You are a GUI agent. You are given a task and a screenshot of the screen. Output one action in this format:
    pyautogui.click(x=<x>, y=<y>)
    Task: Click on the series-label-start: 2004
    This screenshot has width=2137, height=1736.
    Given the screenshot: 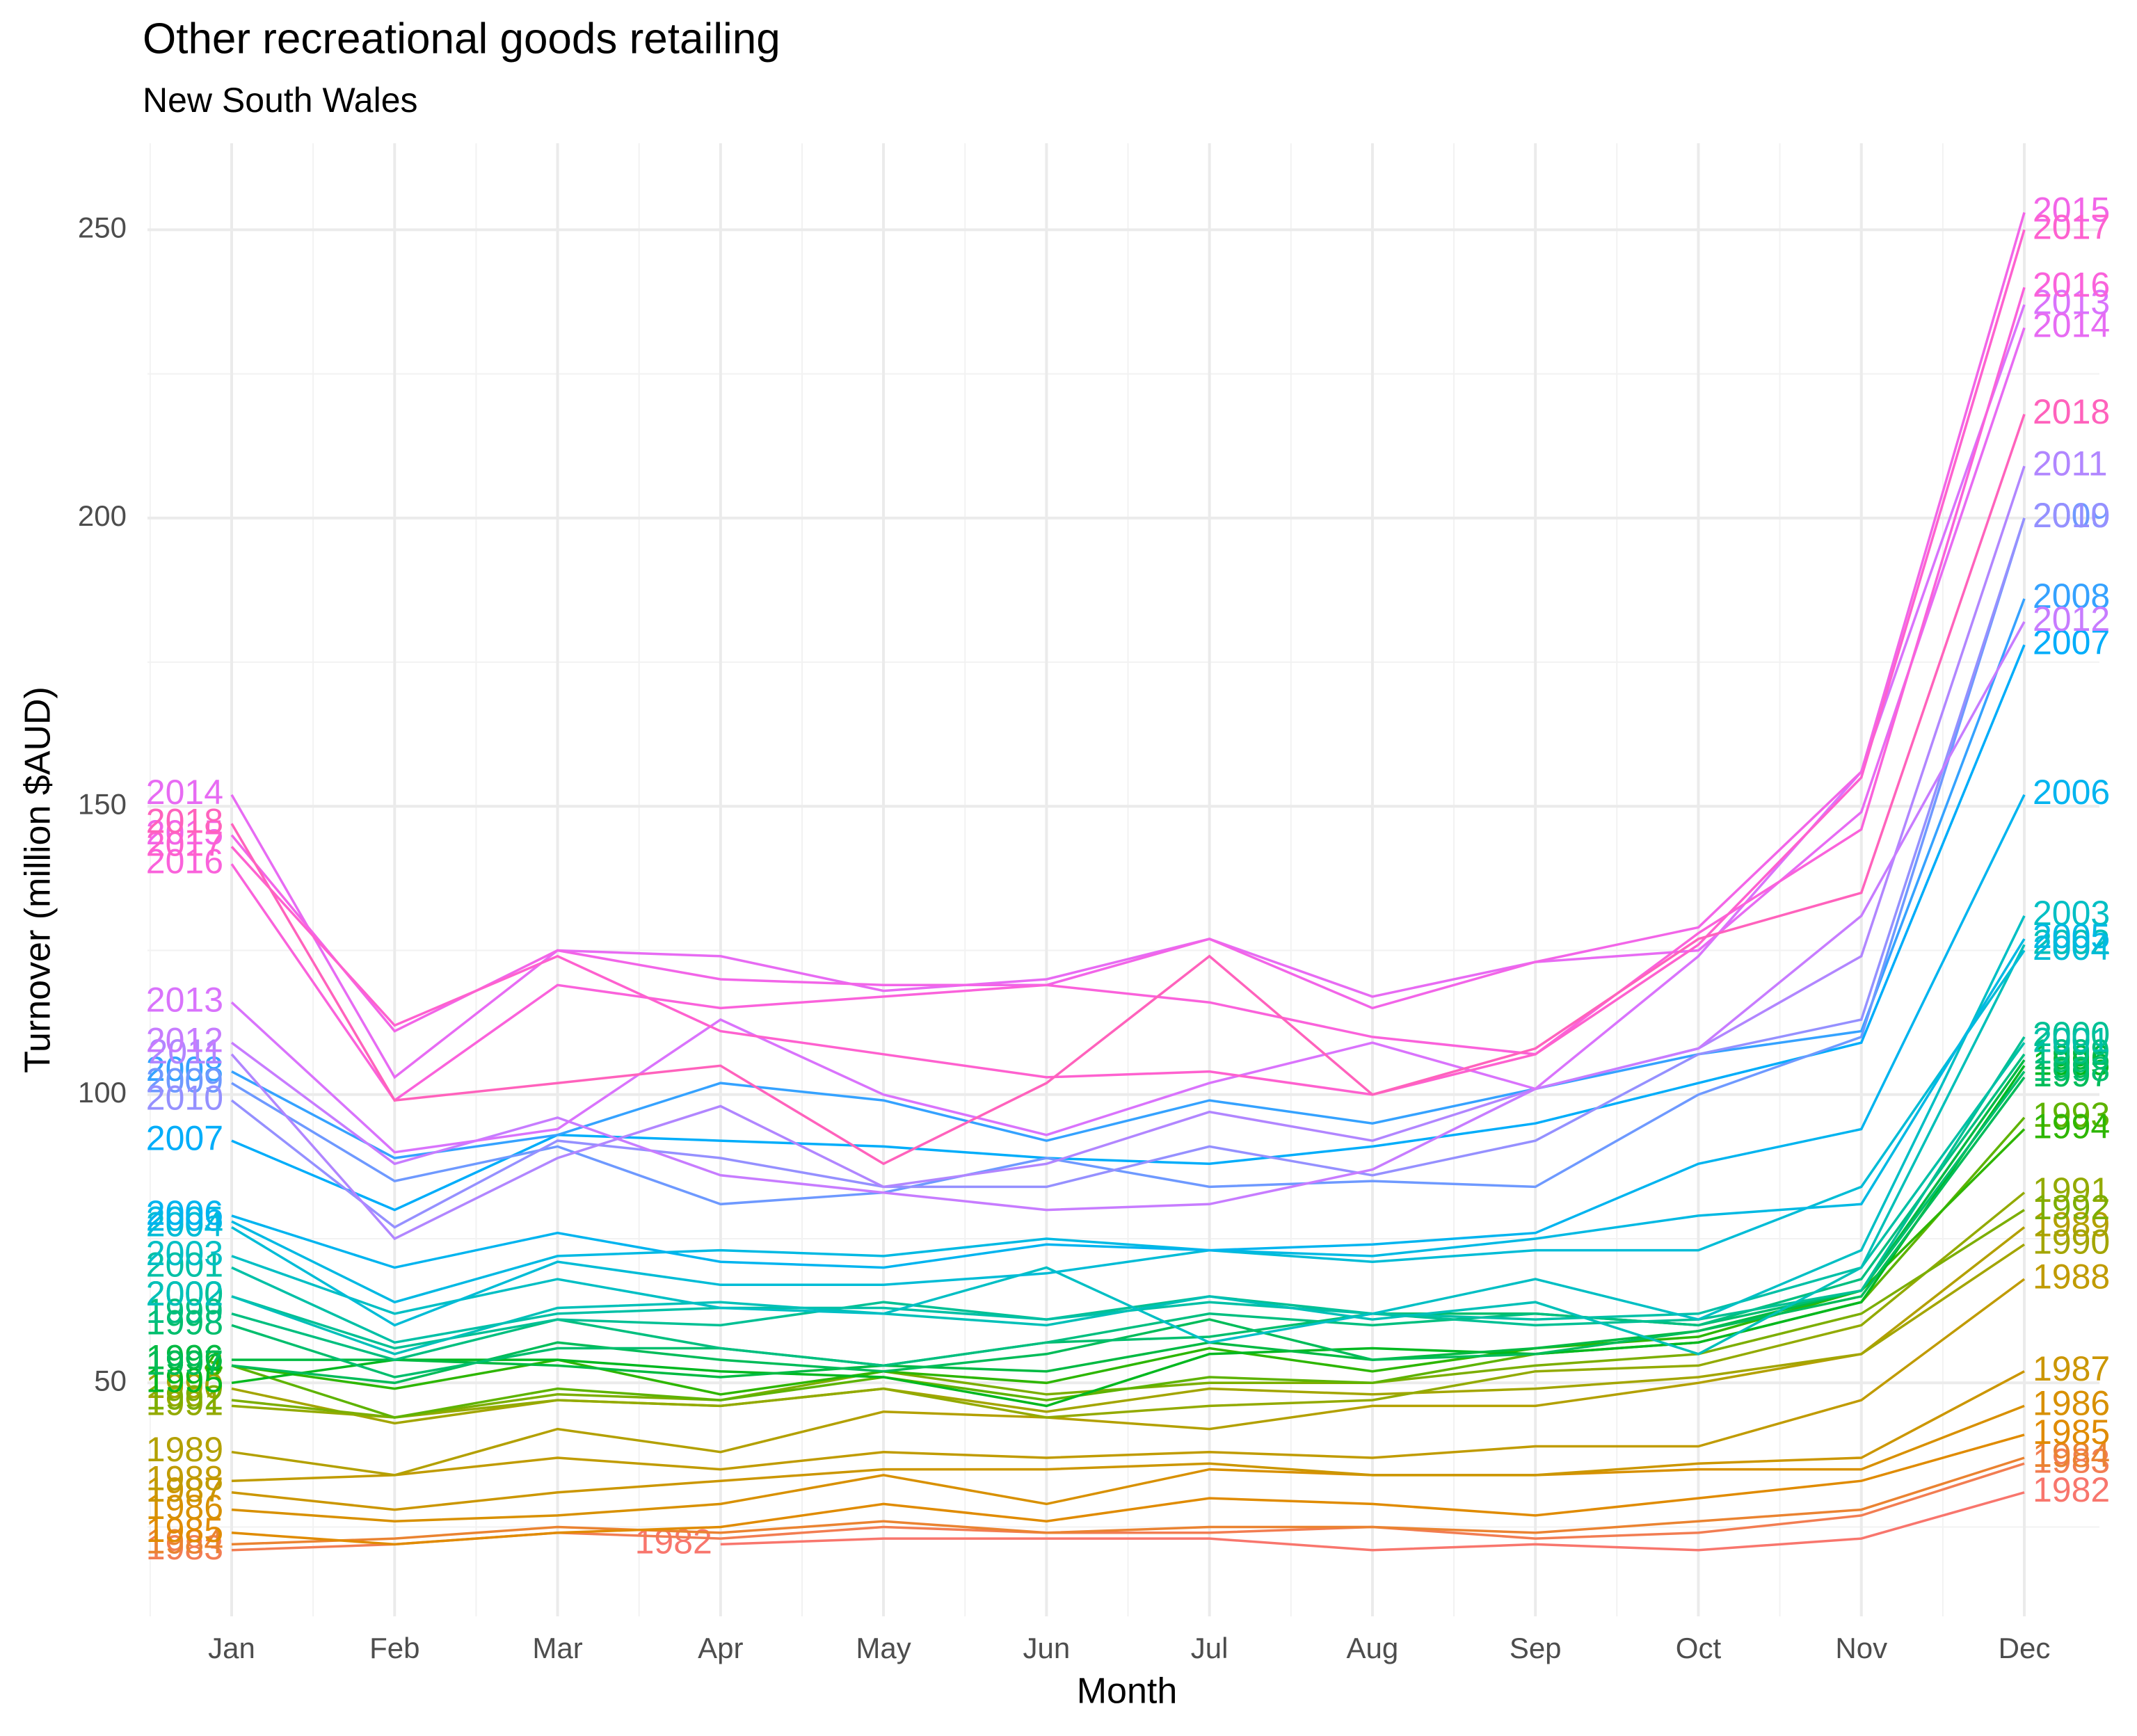 What is the action you would take?
    pyautogui.click(x=184, y=1224)
    